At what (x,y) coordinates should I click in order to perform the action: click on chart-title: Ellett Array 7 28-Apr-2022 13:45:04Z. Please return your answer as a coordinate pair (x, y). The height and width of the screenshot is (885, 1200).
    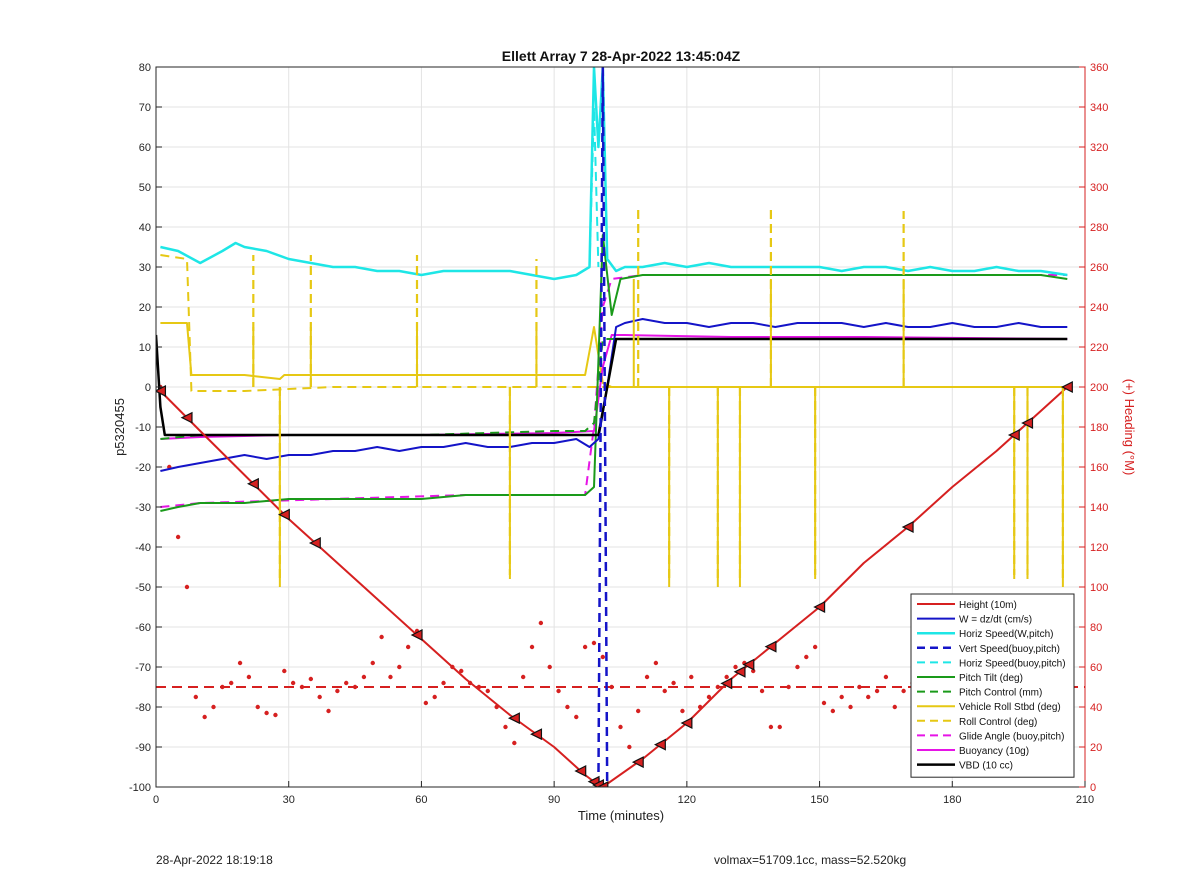
    Looking at the image, I should click on (621, 56).